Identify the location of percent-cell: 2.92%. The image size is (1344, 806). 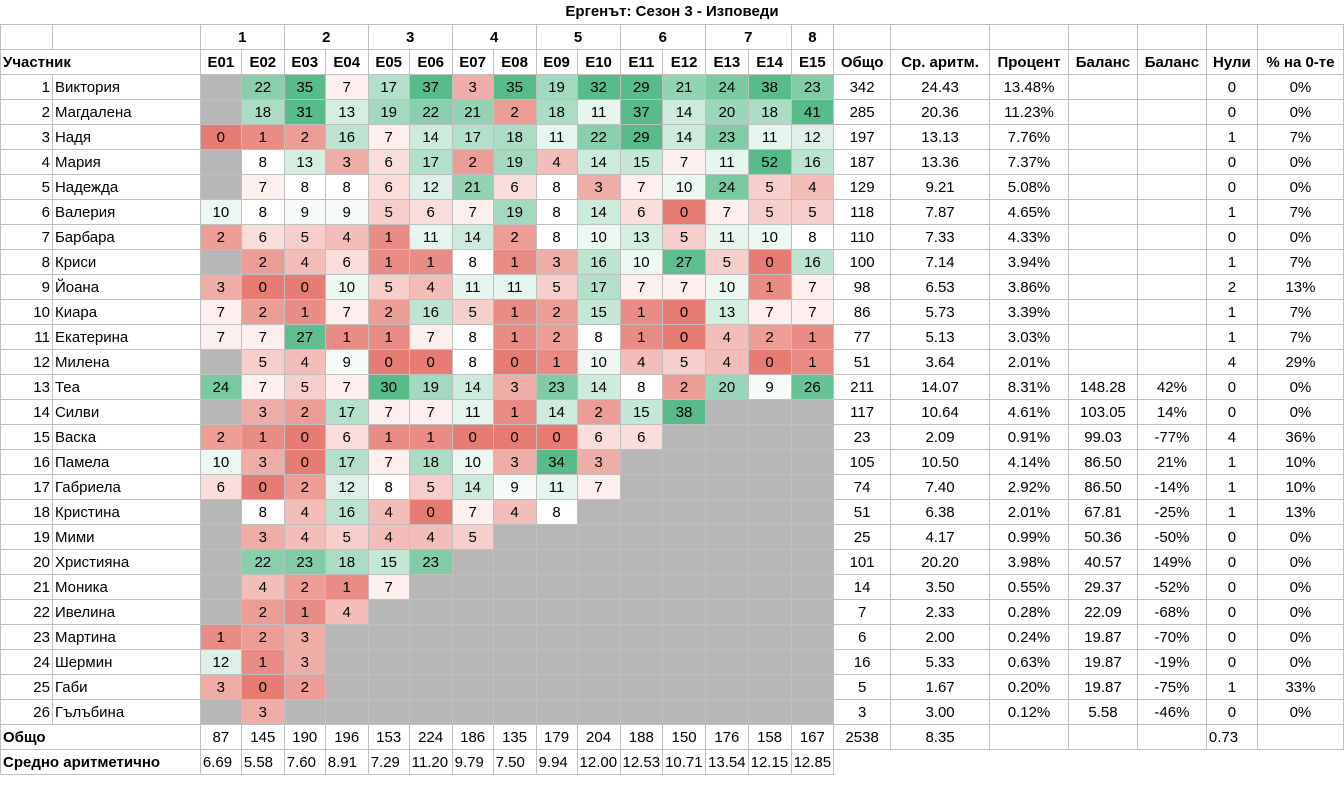
(1029, 487).